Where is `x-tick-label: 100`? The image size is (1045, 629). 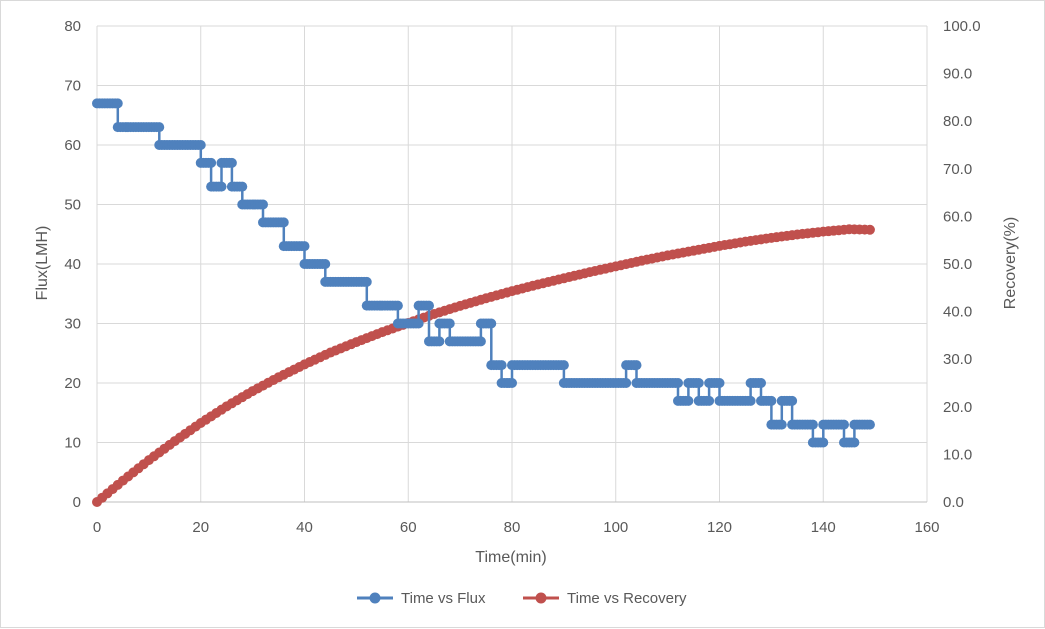
x-tick-label: 100 is located at coordinates (615, 527).